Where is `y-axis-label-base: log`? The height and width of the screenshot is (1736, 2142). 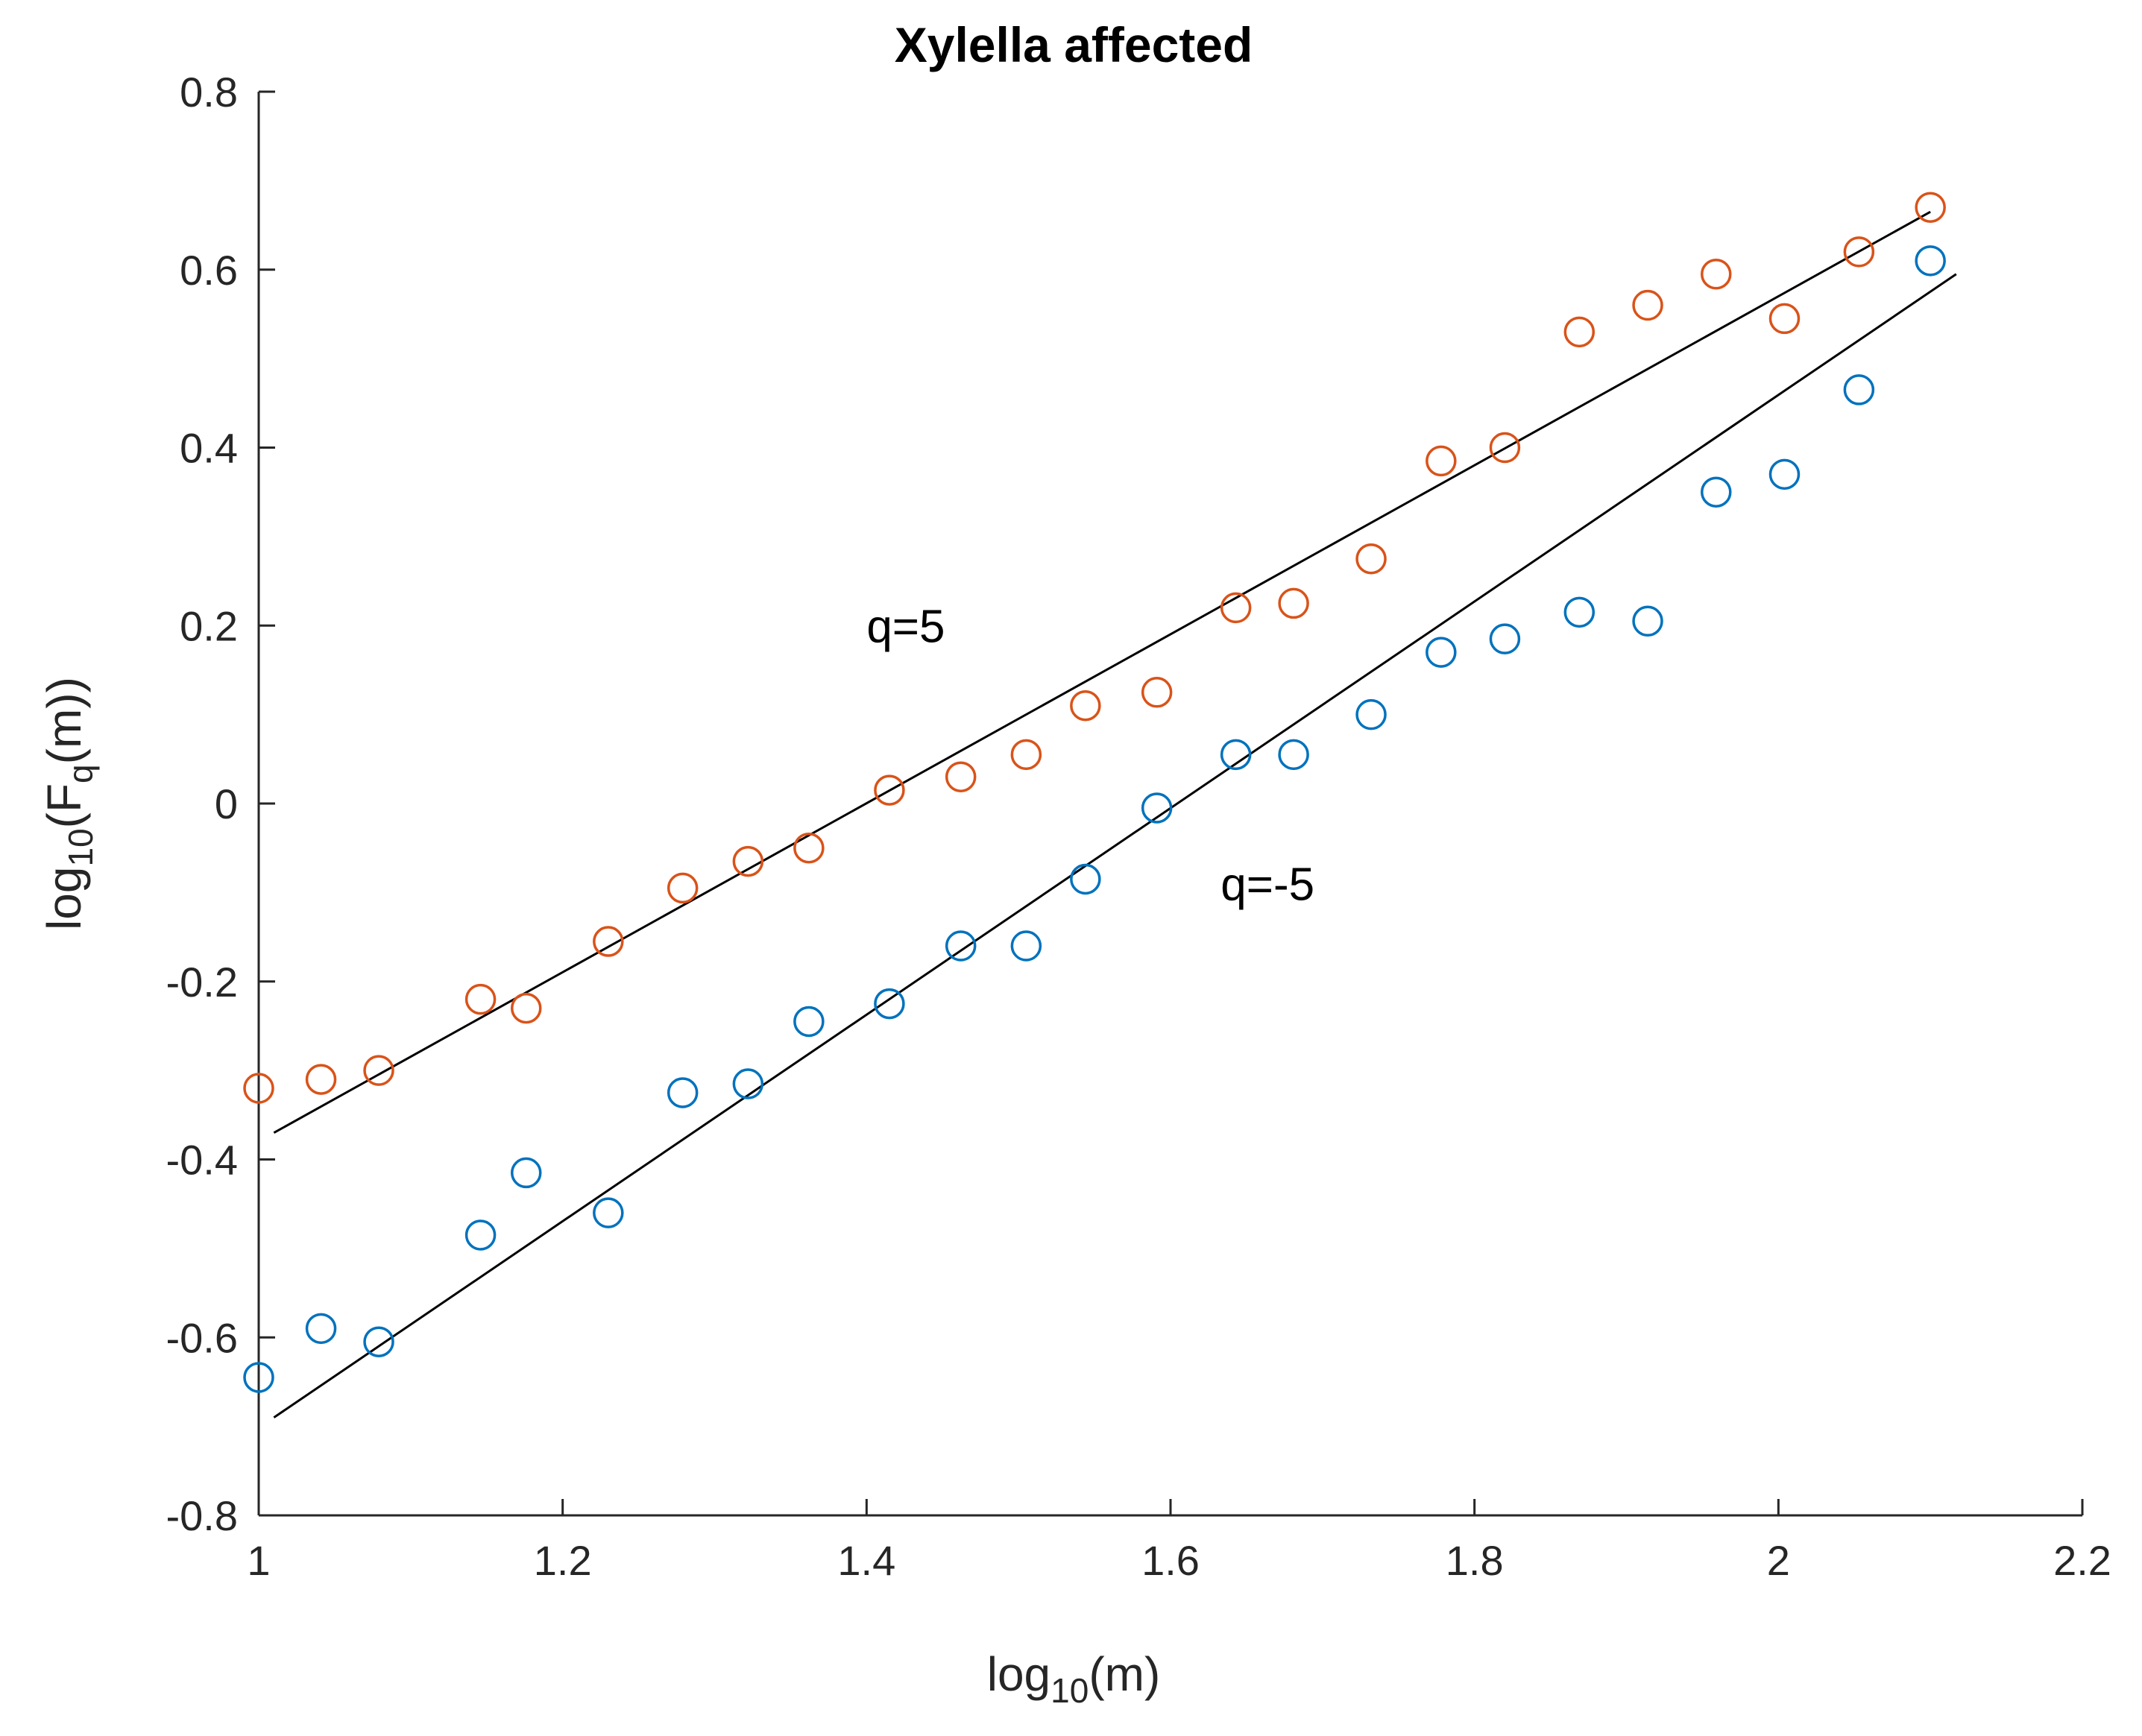
y-axis-label-base: log is located at coordinates (64, 898).